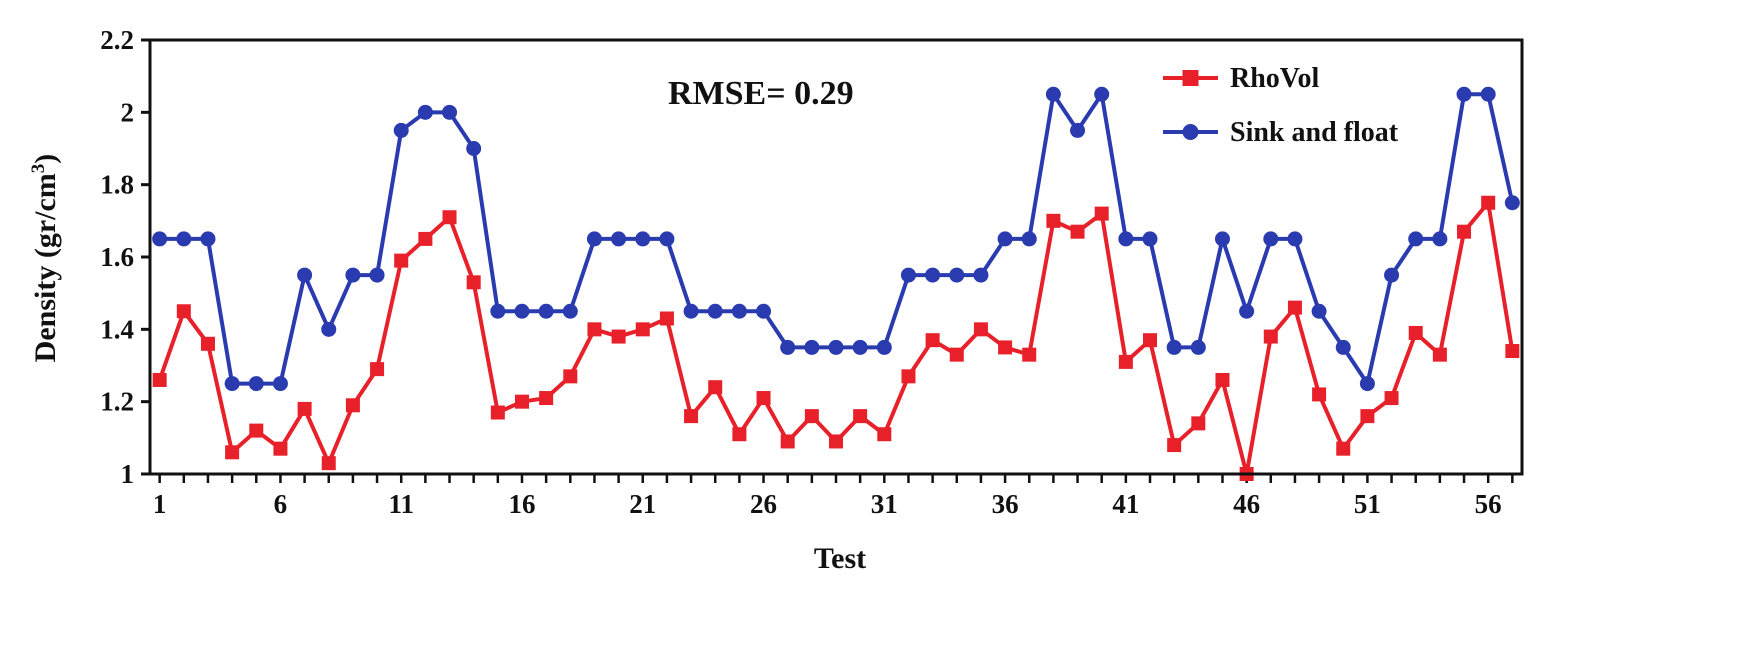 Image resolution: width=1738 pixels, height=665 pixels. Describe the element at coordinates (117, 185) in the screenshot. I see `y-tick-label: 1.8` at that location.